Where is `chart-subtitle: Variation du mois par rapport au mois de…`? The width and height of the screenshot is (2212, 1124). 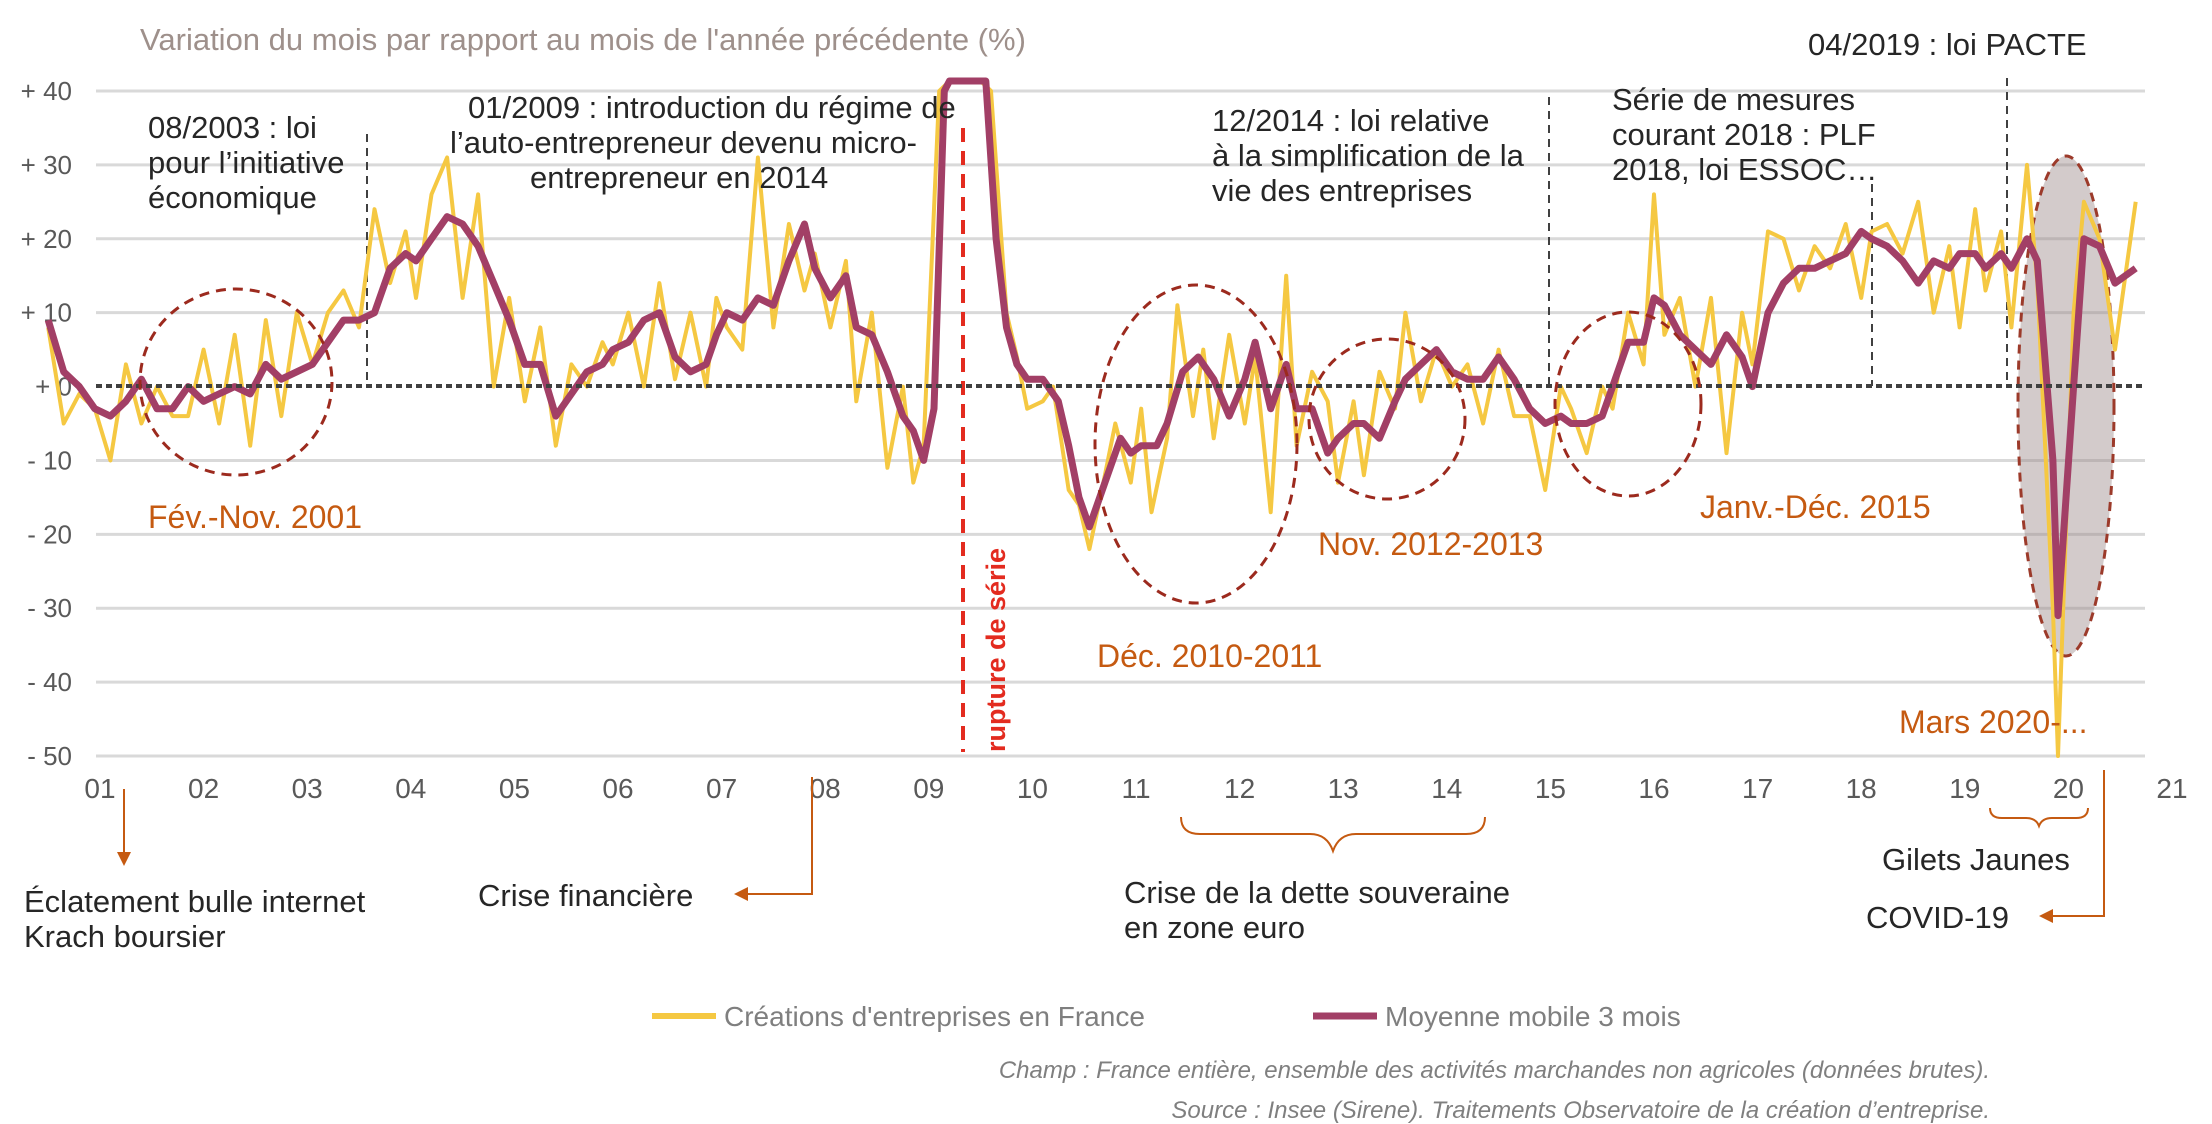
chart-subtitle: Variation du mois par rapport au mois de… is located at coordinates (583, 39).